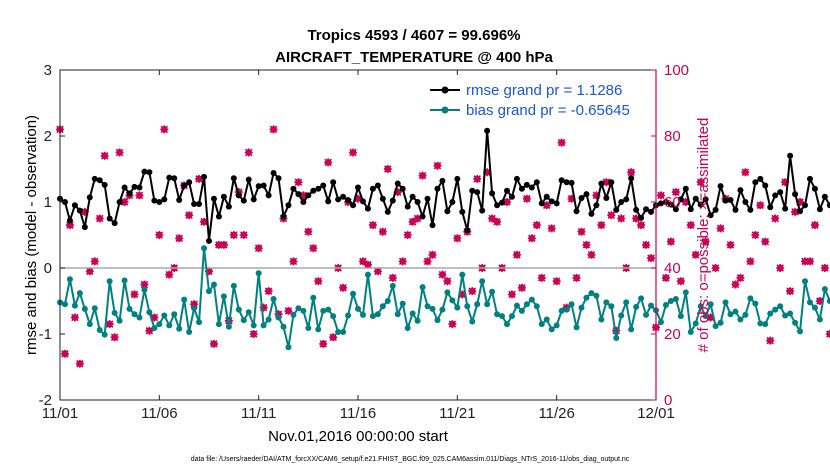 The height and width of the screenshot is (470, 830). Describe the element at coordinates (672, 202) in the screenshot. I see `y2-tick-label: 60` at that location.